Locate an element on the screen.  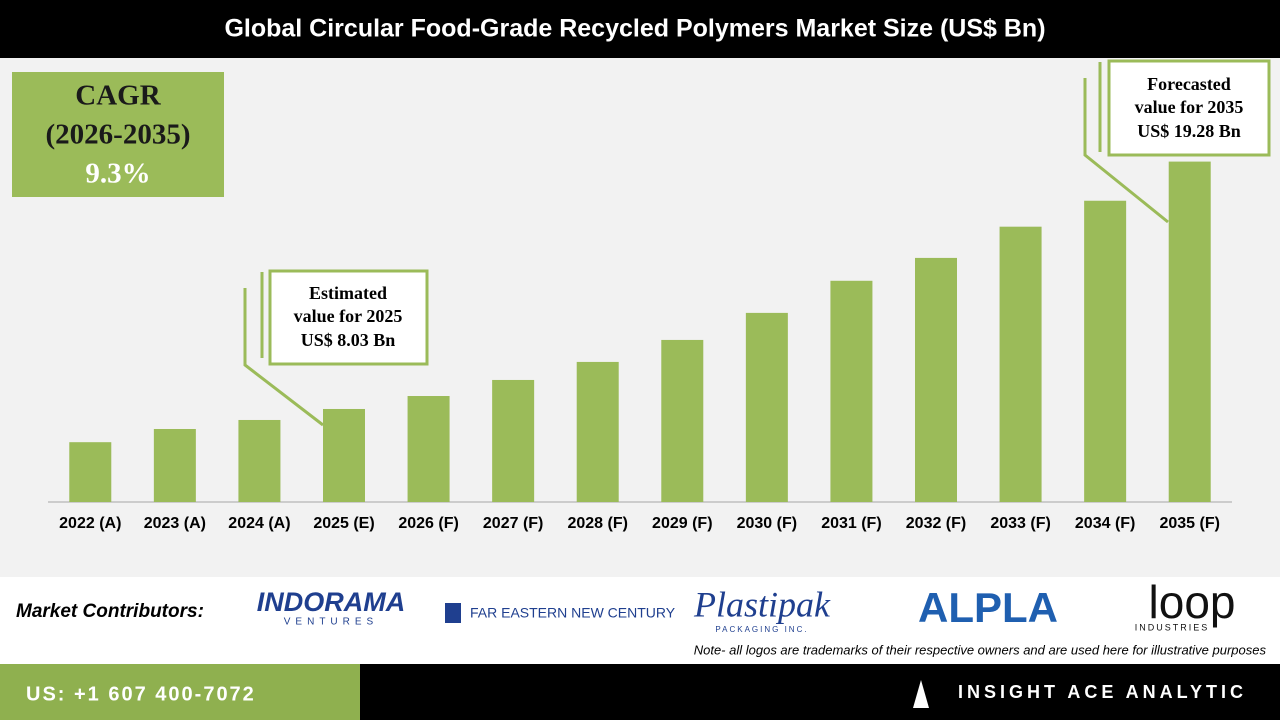
callout-text: US$ 8.03 Bn is located at coordinates (348, 340).